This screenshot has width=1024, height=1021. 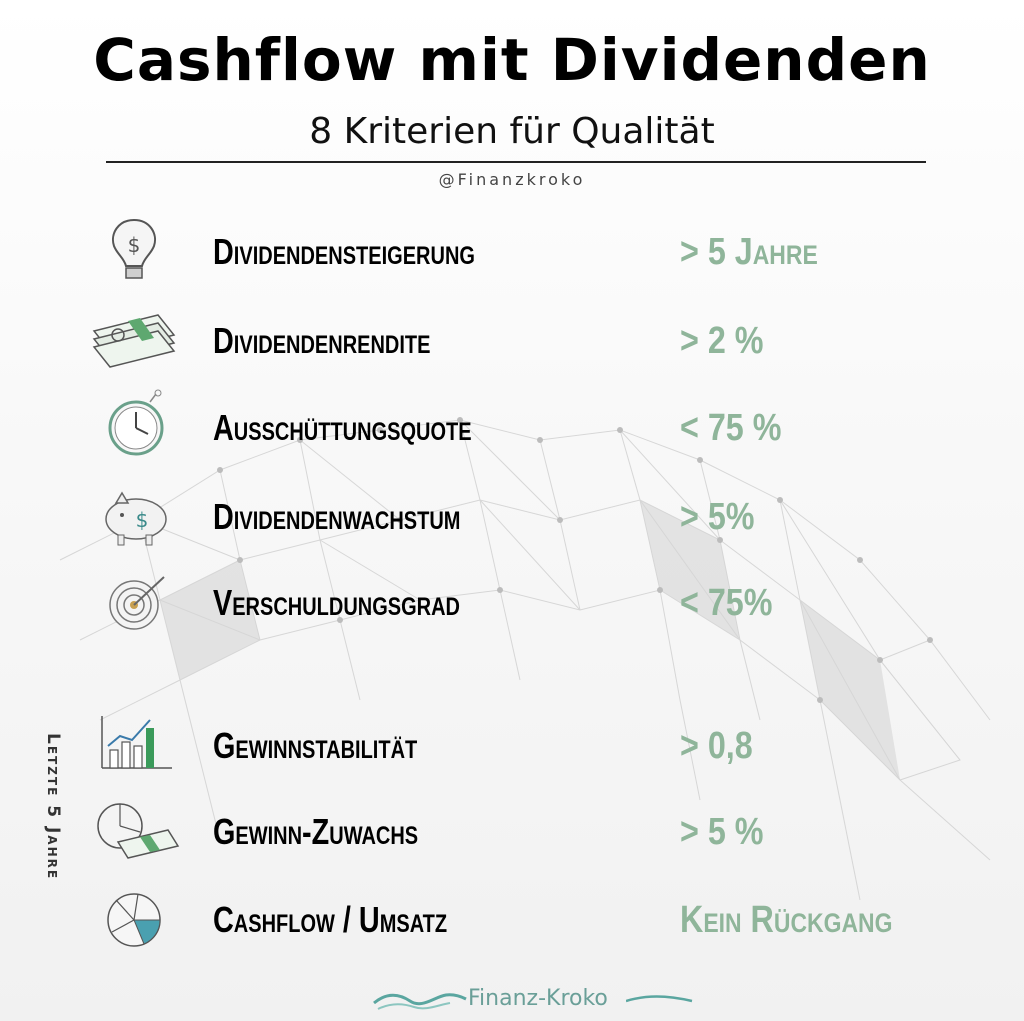 What do you see at coordinates (512, 250) in the screenshot?
I see `criterion-row: $ Dividendensteigerung > 5 Jahre` at bounding box center [512, 250].